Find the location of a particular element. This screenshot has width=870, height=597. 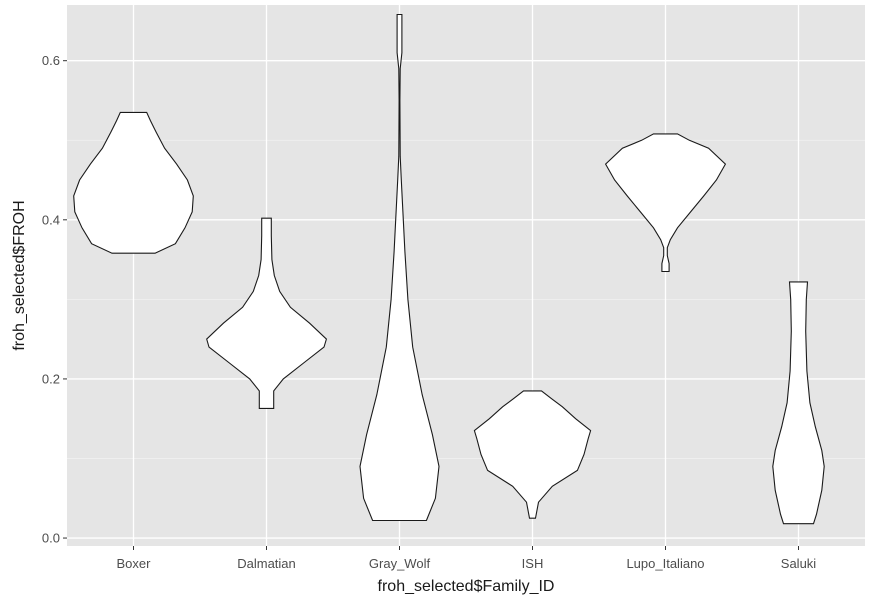

violin-boxer is located at coordinates (133, 182).